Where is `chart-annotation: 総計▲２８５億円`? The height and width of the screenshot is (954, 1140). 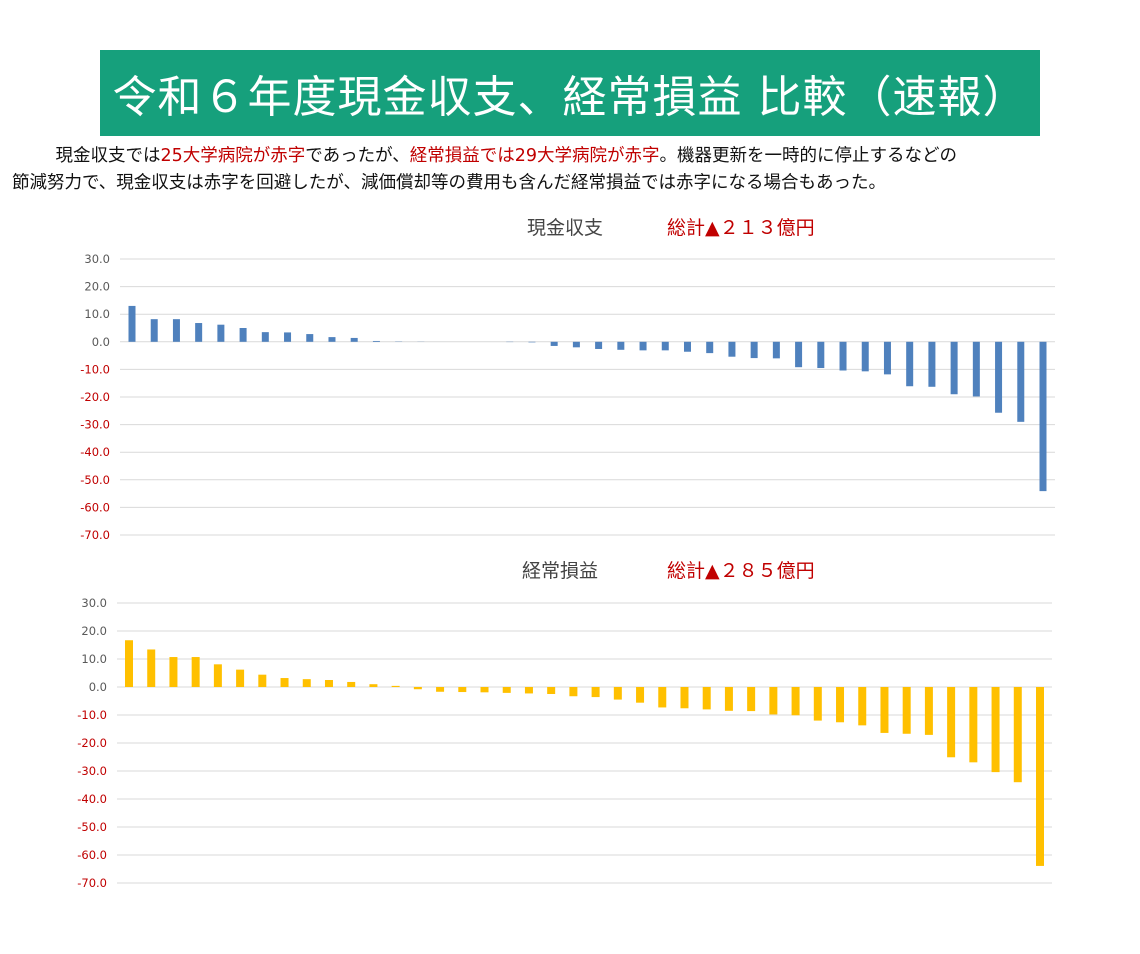 chart-annotation: 総計▲２８５億円 is located at coordinates (741, 571).